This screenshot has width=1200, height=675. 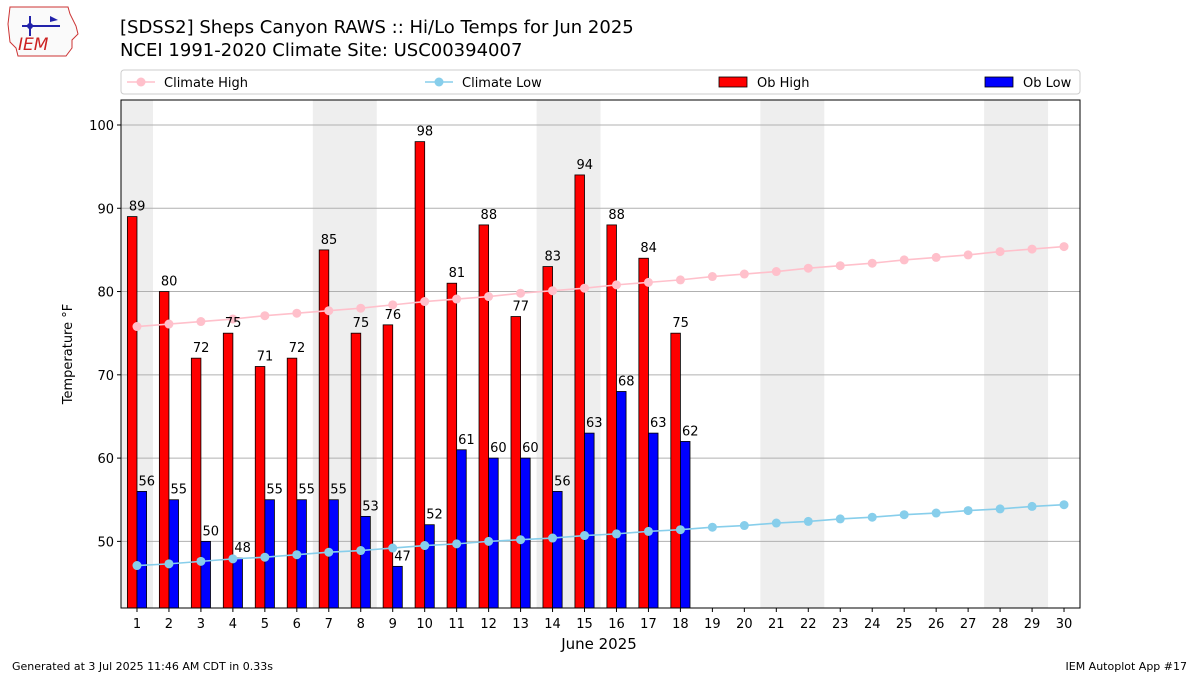 I want to click on legend-label: Climate High, so click(x=206, y=83).